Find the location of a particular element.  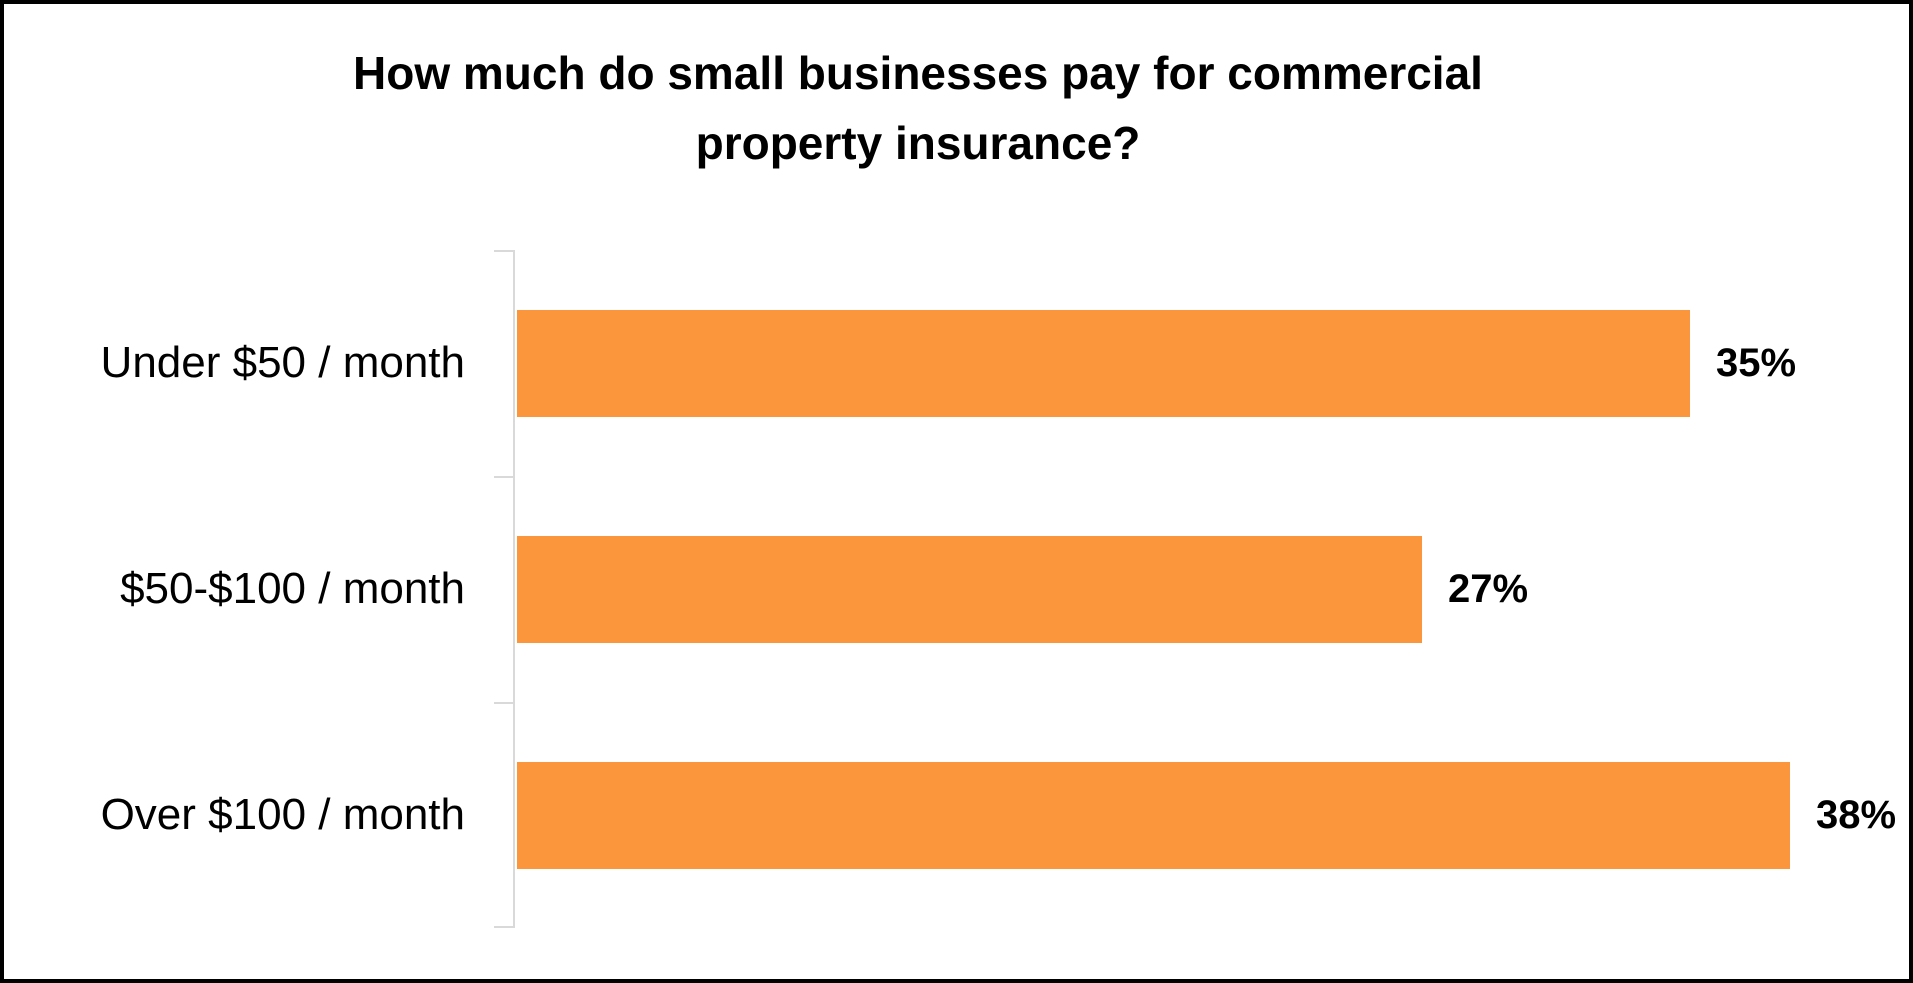

category-axis-line is located at coordinates (514, 589).